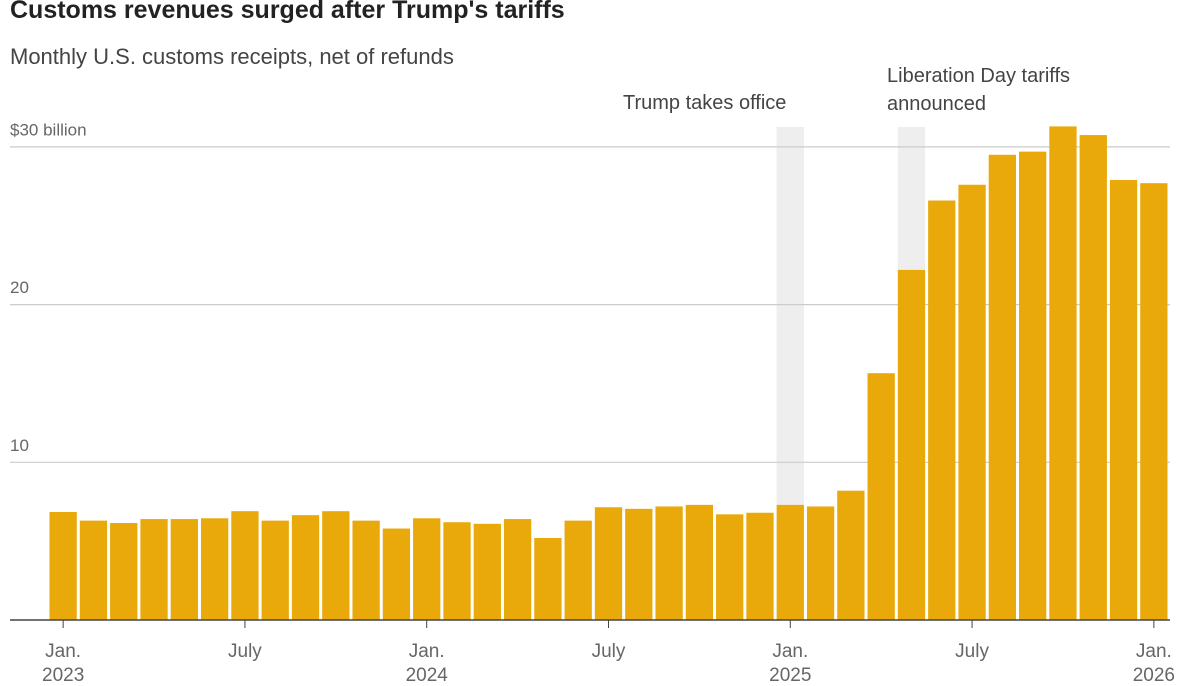  I want to click on annotation: Liberation Day tariffs announced, so click(979, 90).